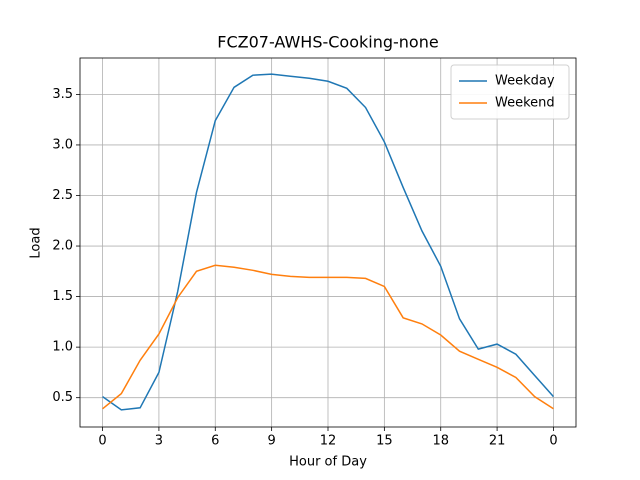 This screenshot has width=640, height=480. What do you see at coordinates (36, 242) in the screenshot?
I see `y-axis-label: Load` at bounding box center [36, 242].